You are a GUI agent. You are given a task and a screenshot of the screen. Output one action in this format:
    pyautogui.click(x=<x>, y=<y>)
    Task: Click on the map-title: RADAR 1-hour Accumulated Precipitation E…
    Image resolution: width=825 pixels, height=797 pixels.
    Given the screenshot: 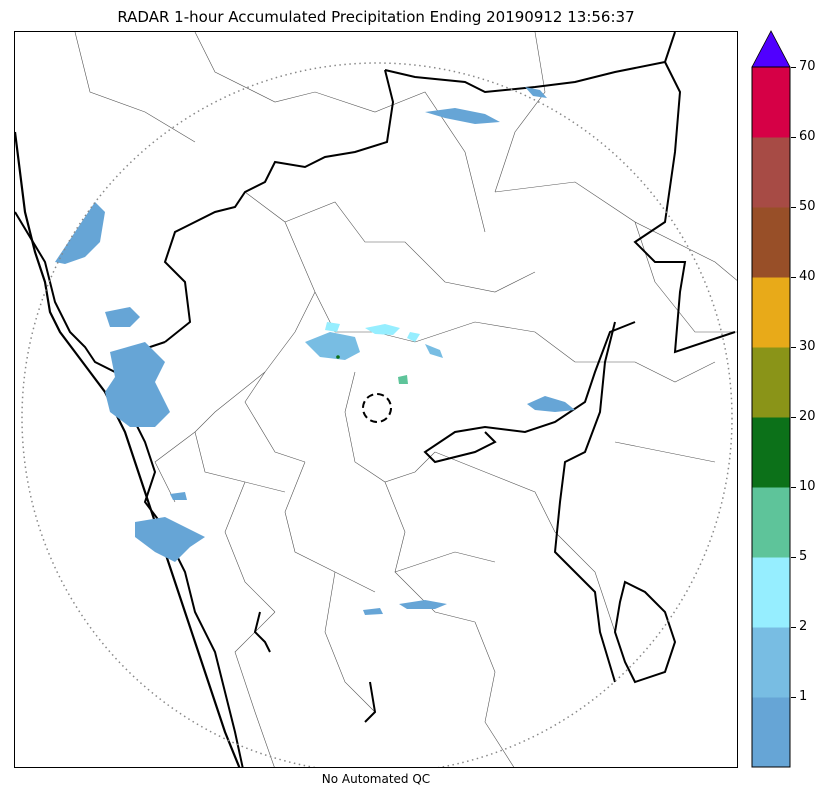 What is the action you would take?
    pyautogui.click(x=376, y=17)
    